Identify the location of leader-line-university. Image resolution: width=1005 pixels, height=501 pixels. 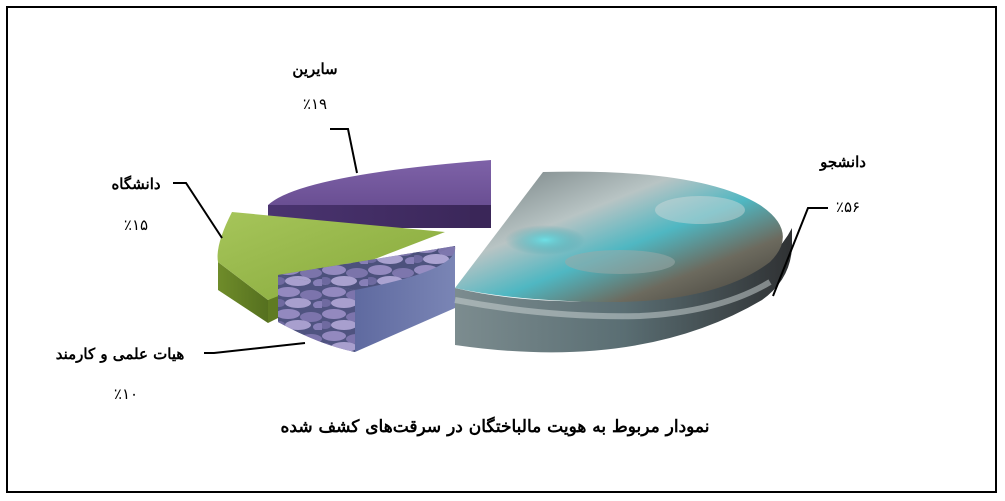
(198, 210).